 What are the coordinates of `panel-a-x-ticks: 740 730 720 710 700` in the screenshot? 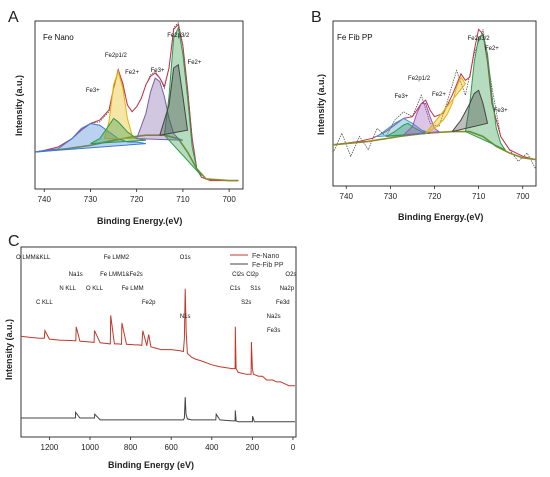 It's located at (137, 196).